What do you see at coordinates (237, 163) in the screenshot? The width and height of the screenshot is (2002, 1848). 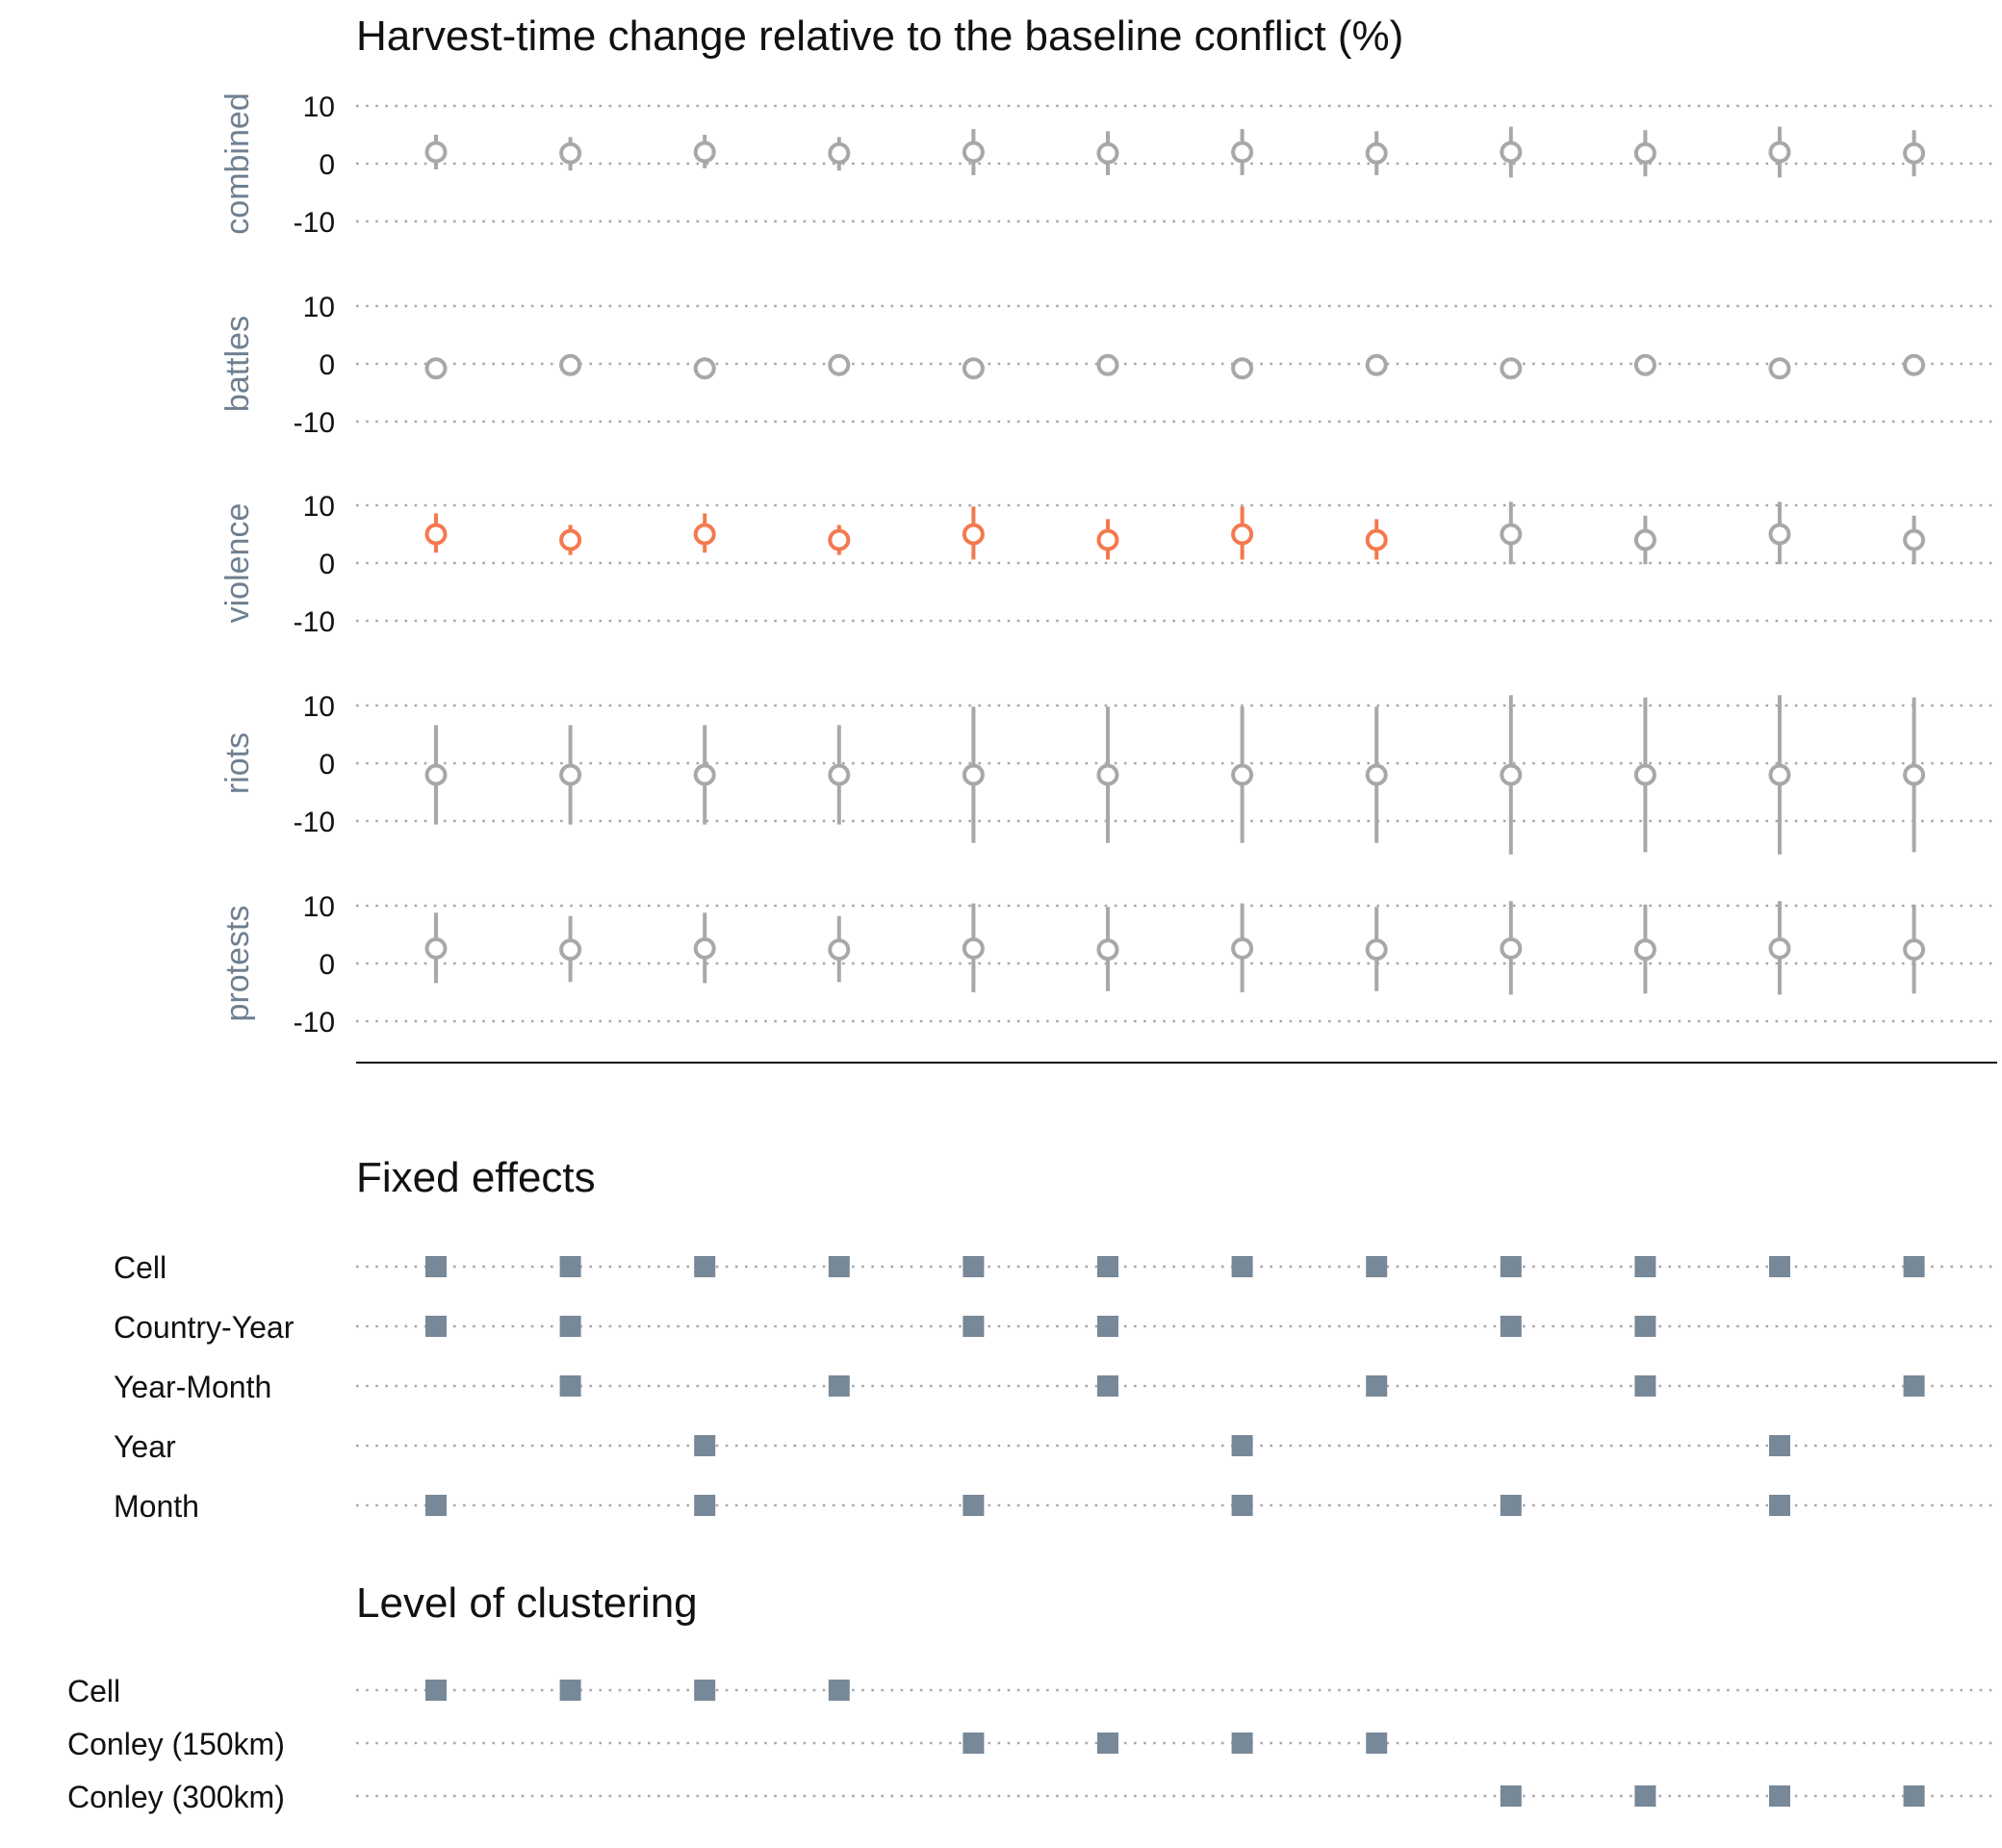 I see `panel-label: combined` at bounding box center [237, 163].